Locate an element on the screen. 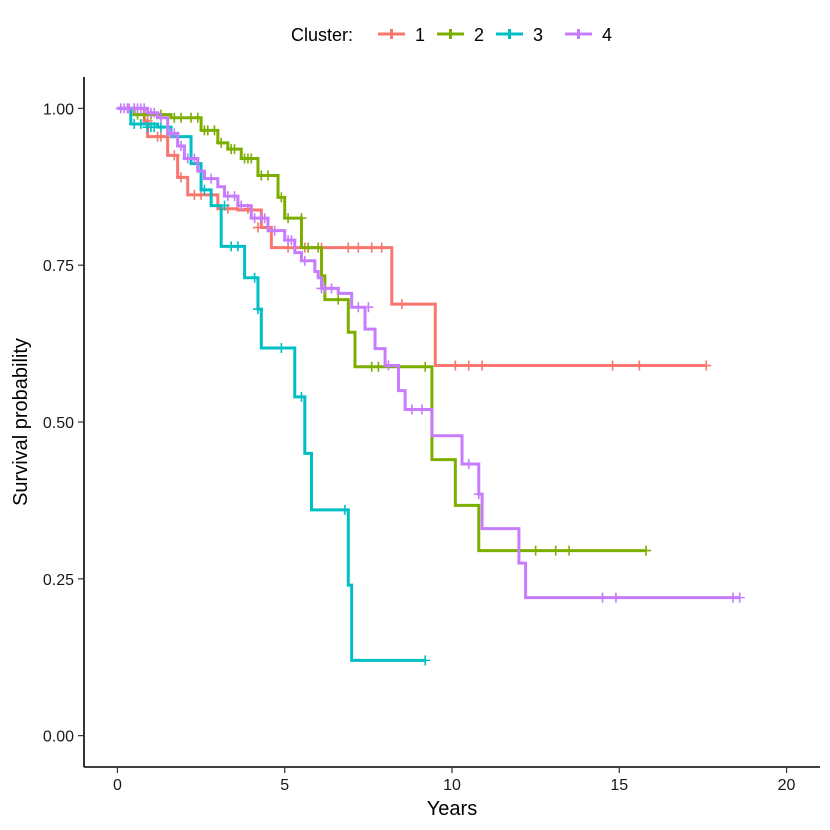  legend: Cluster: 1 2 3 4 is located at coordinates (451, 35).